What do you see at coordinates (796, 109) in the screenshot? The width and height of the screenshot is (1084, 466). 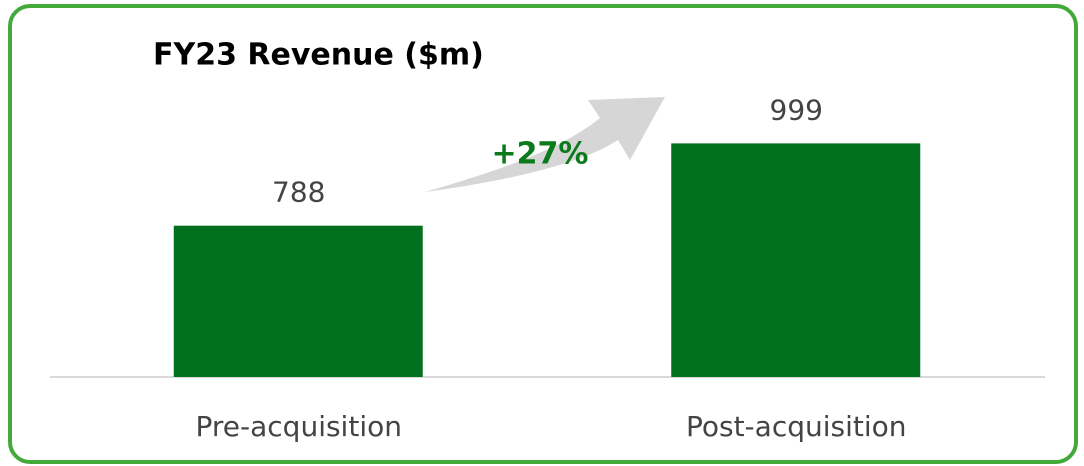 I see `data-label: 999` at bounding box center [796, 109].